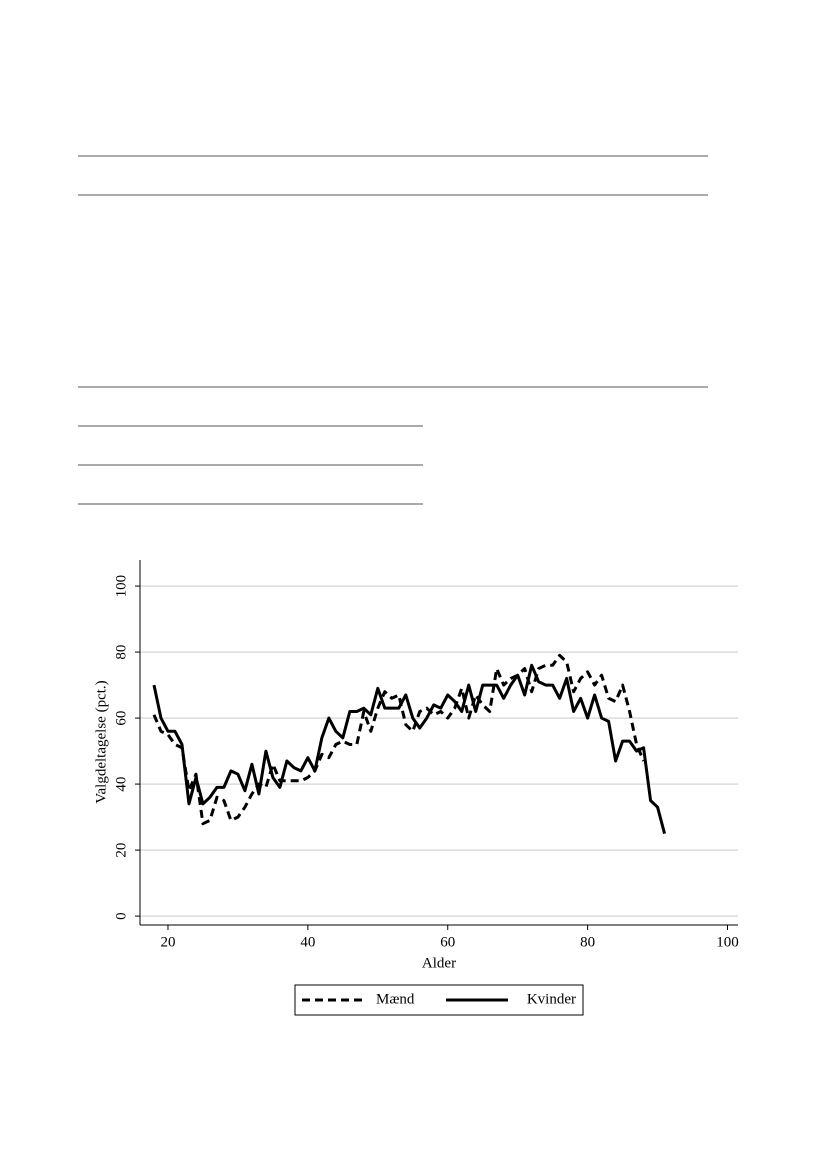 The height and width of the screenshot is (1169, 827). What do you see at coordinates (121, 718) in the screenshot?
I see `y-tick-label: 60` at bounding box center [121, 718].